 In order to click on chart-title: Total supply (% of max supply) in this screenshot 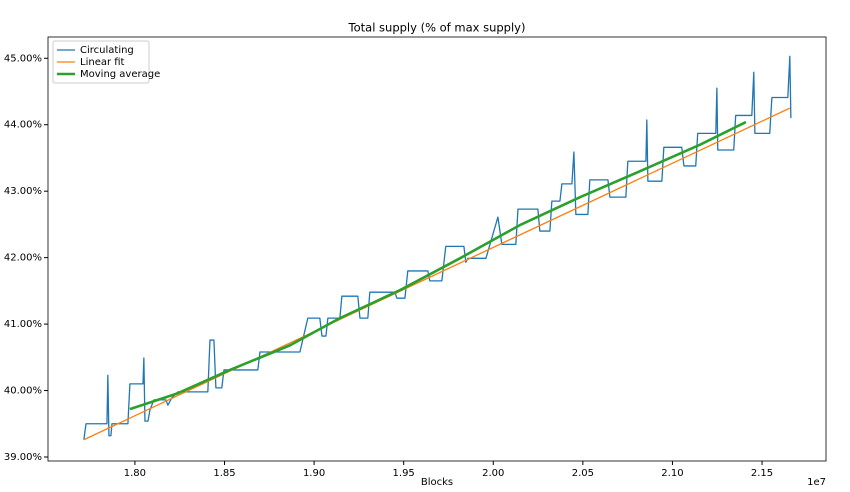, I will do `click(437, 28)`.